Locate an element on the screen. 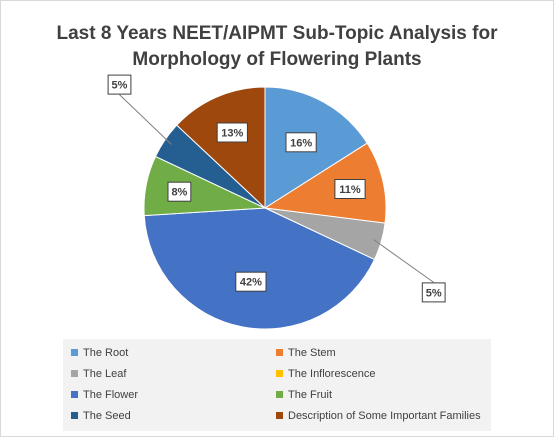 The height and width of the screenshot is (437, 554). legend-item-the-inflorescence: The Inflorescence is located at coordinates (325, 374).